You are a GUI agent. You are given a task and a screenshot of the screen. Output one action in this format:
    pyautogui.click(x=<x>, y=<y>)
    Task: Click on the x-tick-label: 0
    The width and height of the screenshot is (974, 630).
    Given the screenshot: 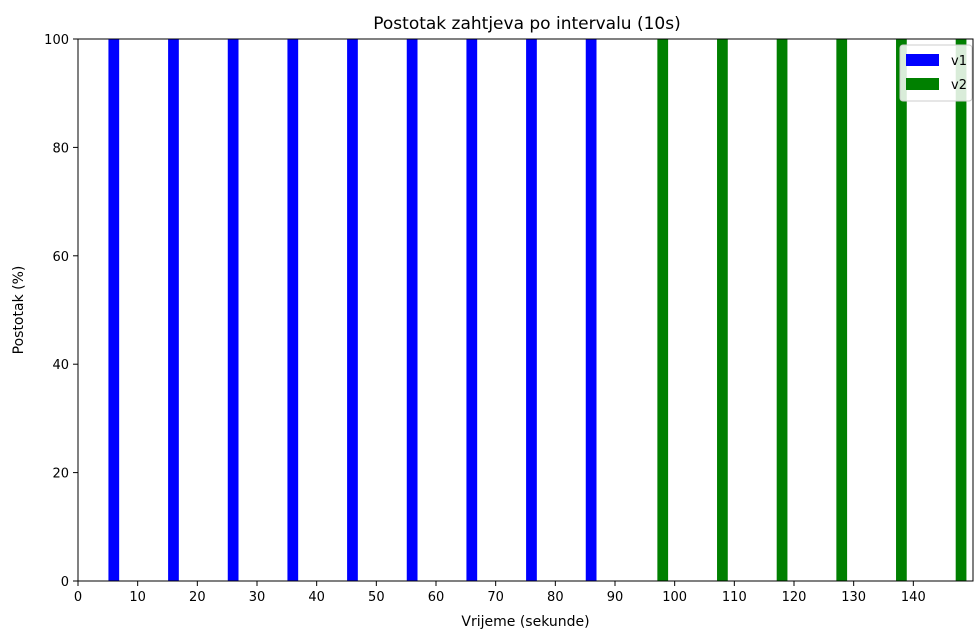 What is the action you would take?
    pyautogui.click(x=78, y=597)
    